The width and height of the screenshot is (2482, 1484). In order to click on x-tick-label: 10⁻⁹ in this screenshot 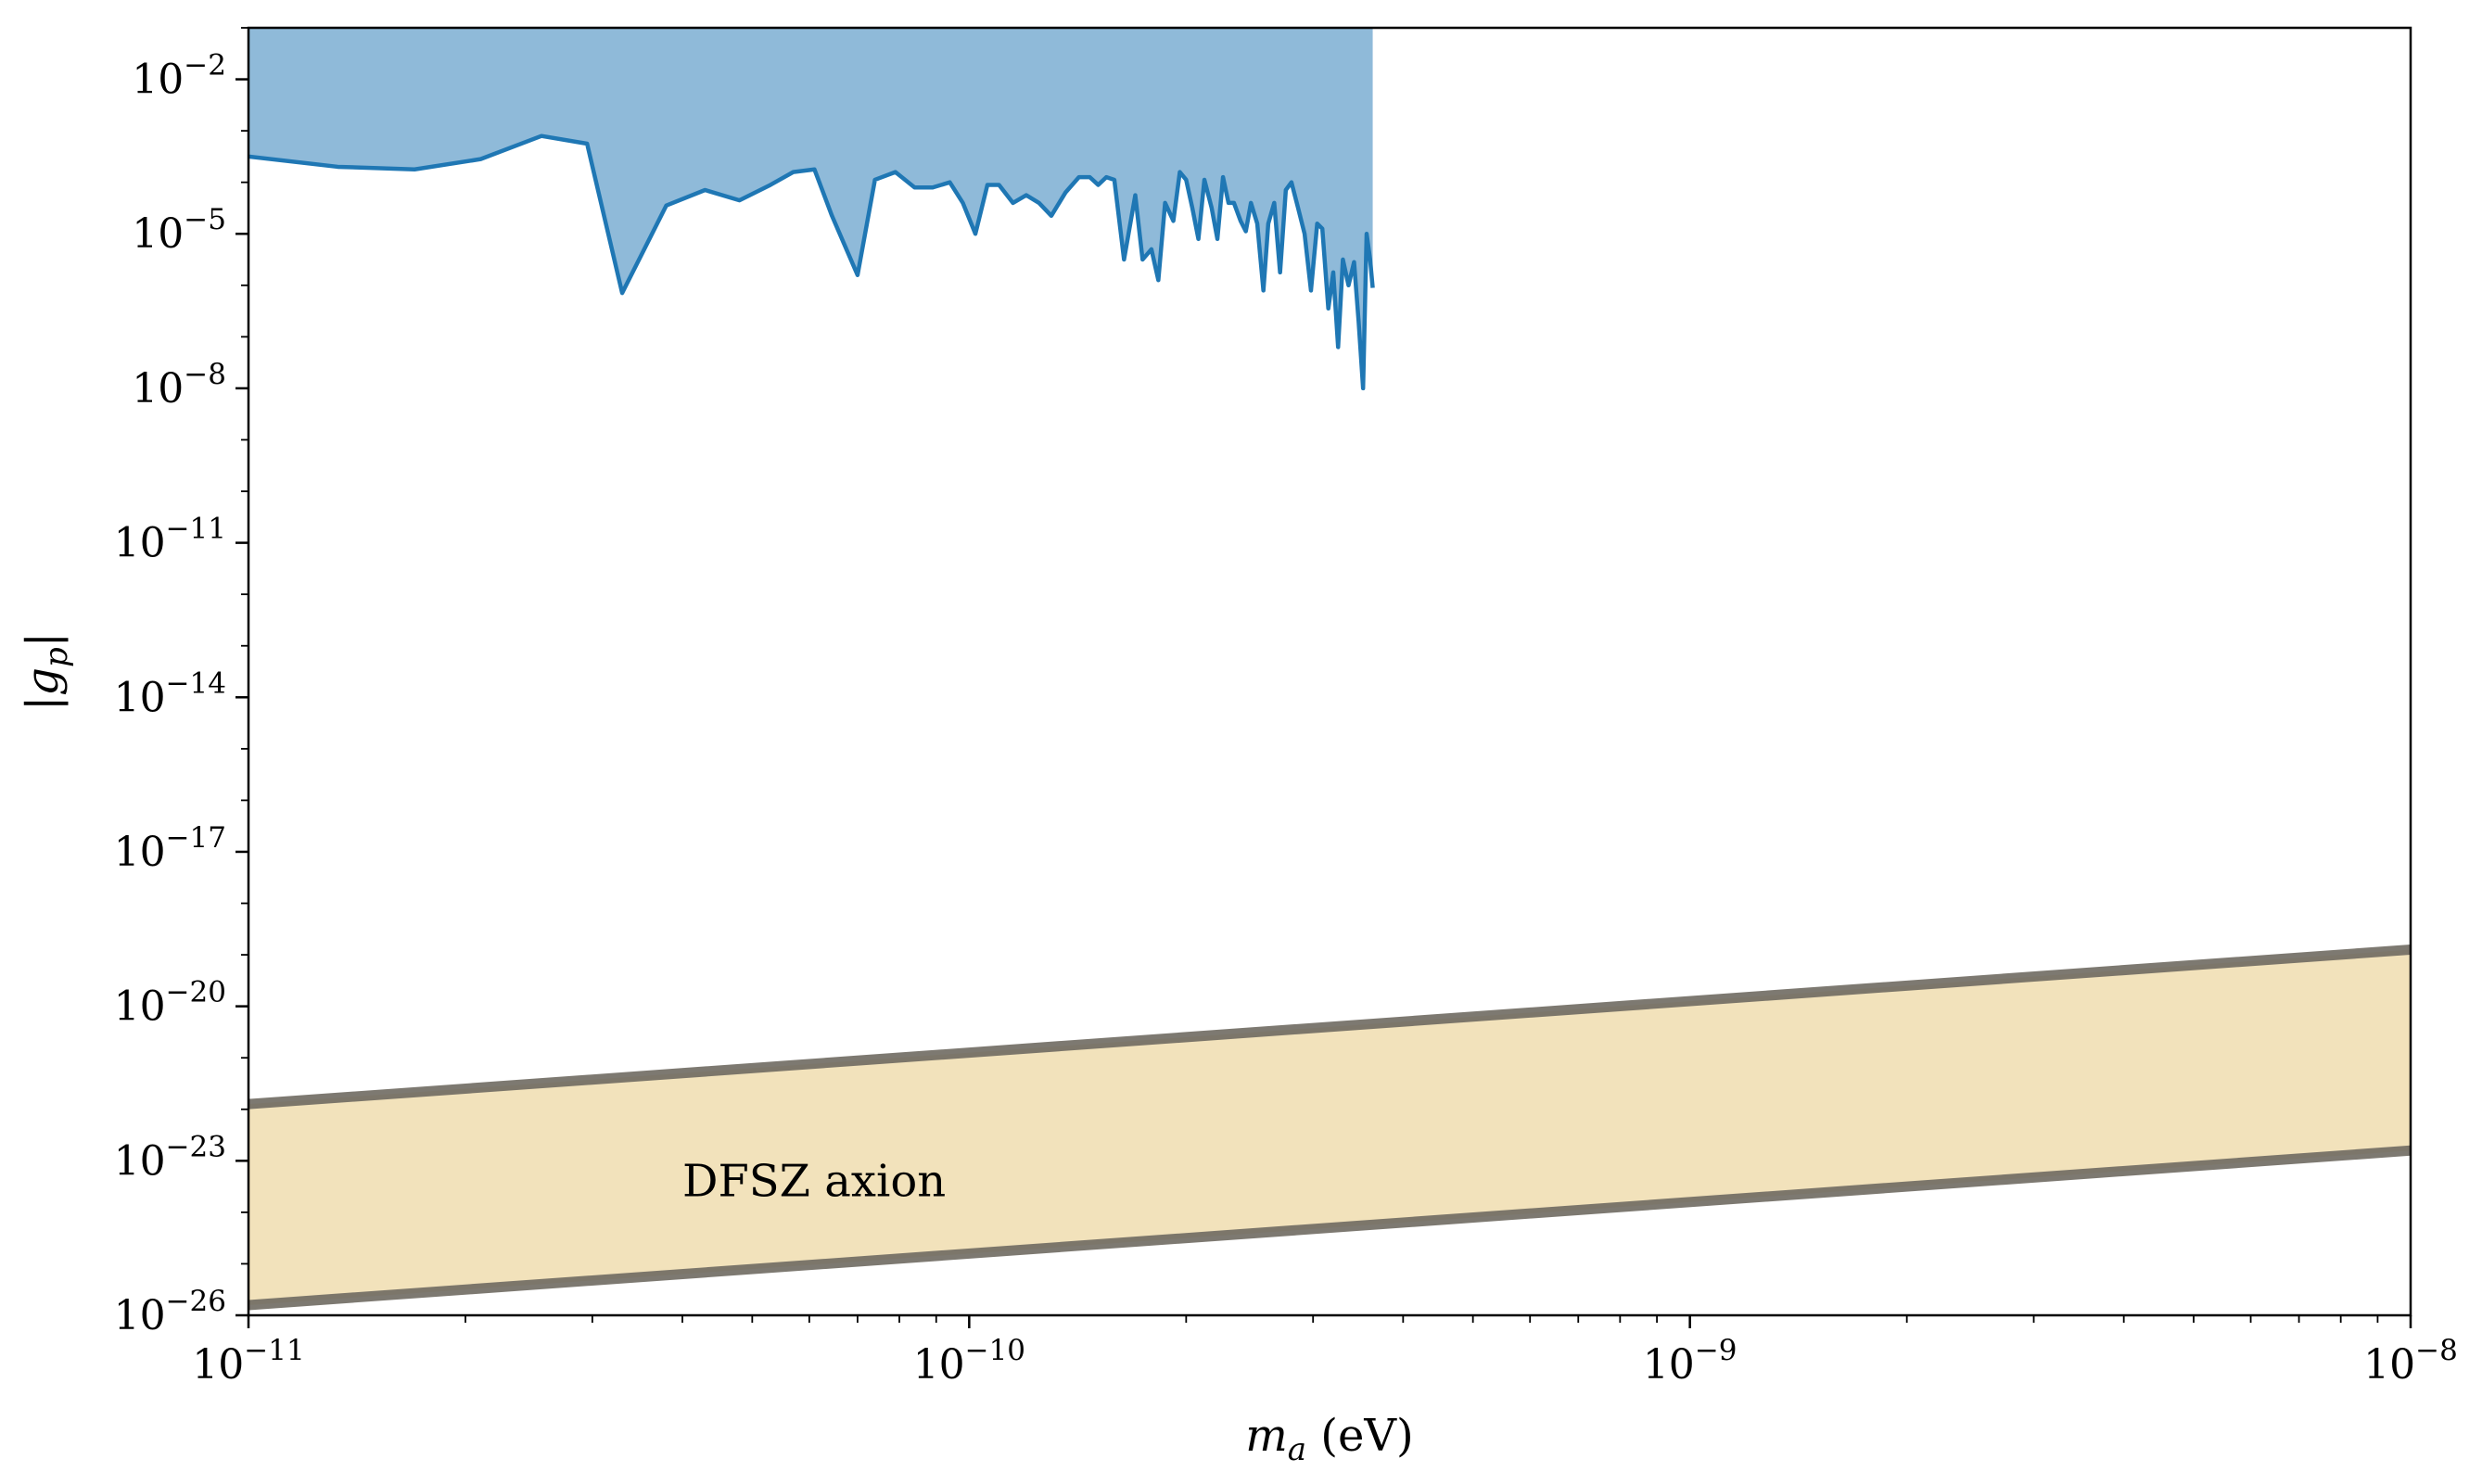, I will do `click(1690, 1361)`.